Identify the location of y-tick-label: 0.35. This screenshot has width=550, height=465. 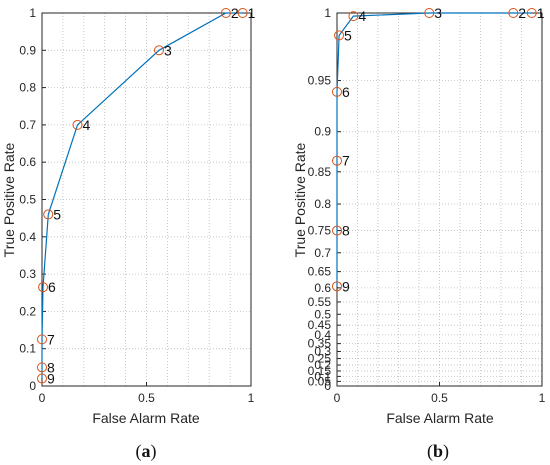
(320, 344).